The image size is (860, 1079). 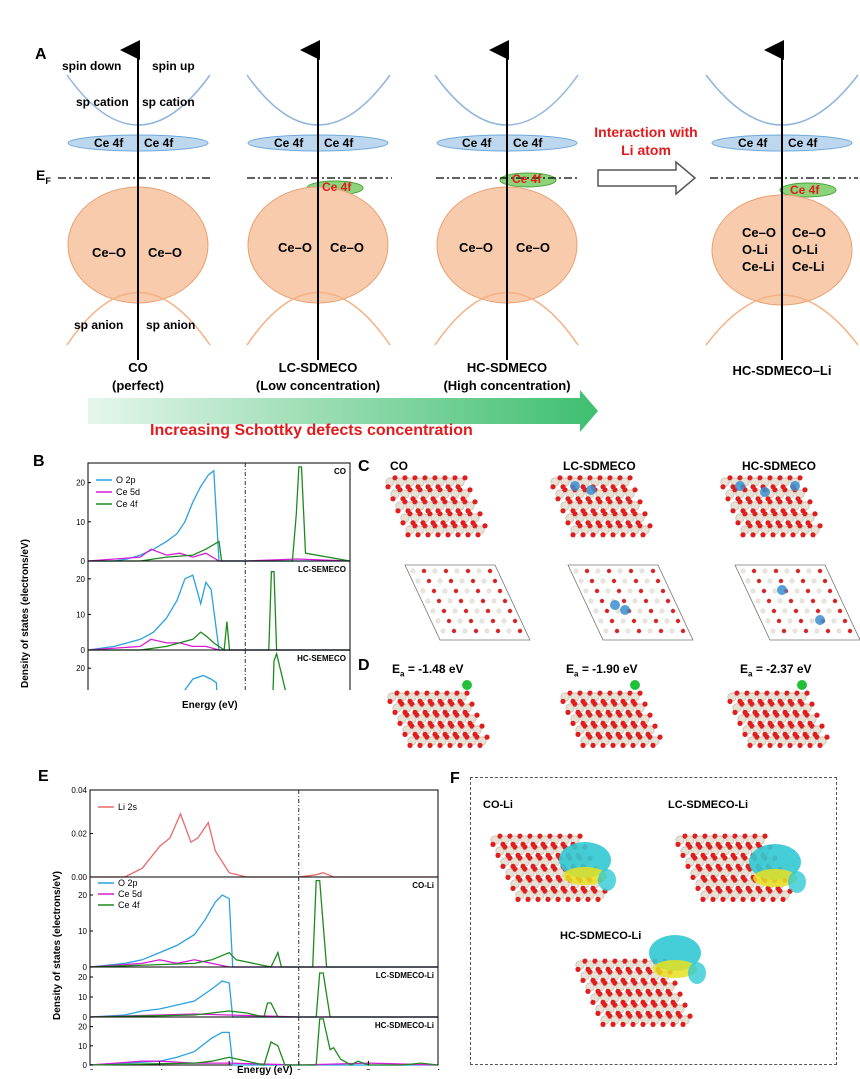 What do you see at coordinates (646, 150) in the screenshot?
I see `interaction-label-line2: Li atom` at bounding box center [646, 150].